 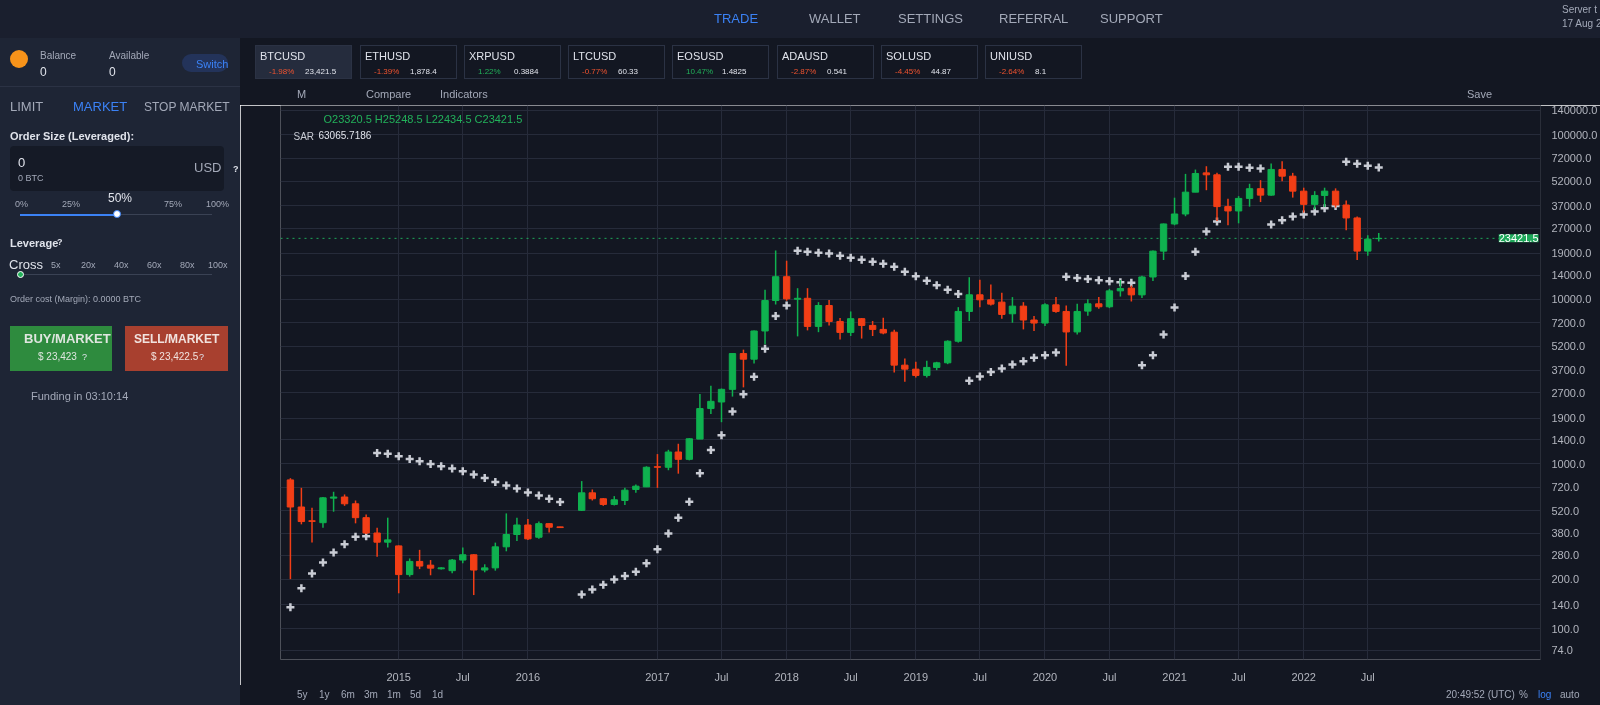 I want to click on text: -2.87%, so click(x=804, y=72).